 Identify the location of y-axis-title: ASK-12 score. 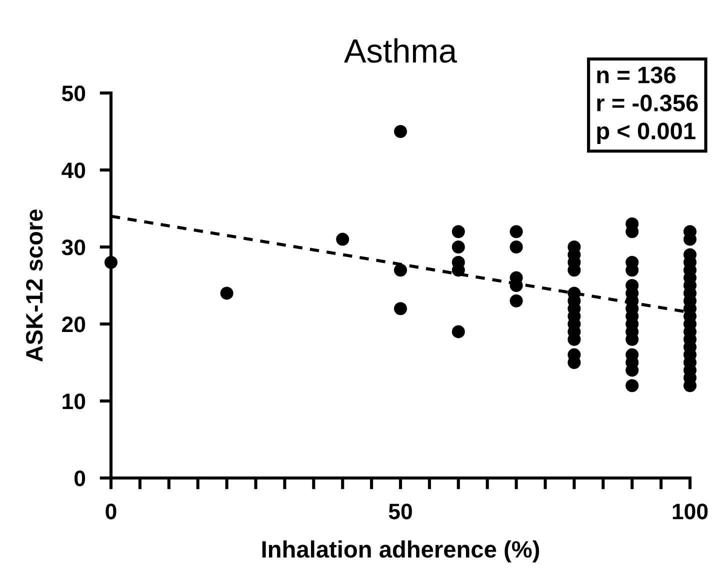
(34, 286).